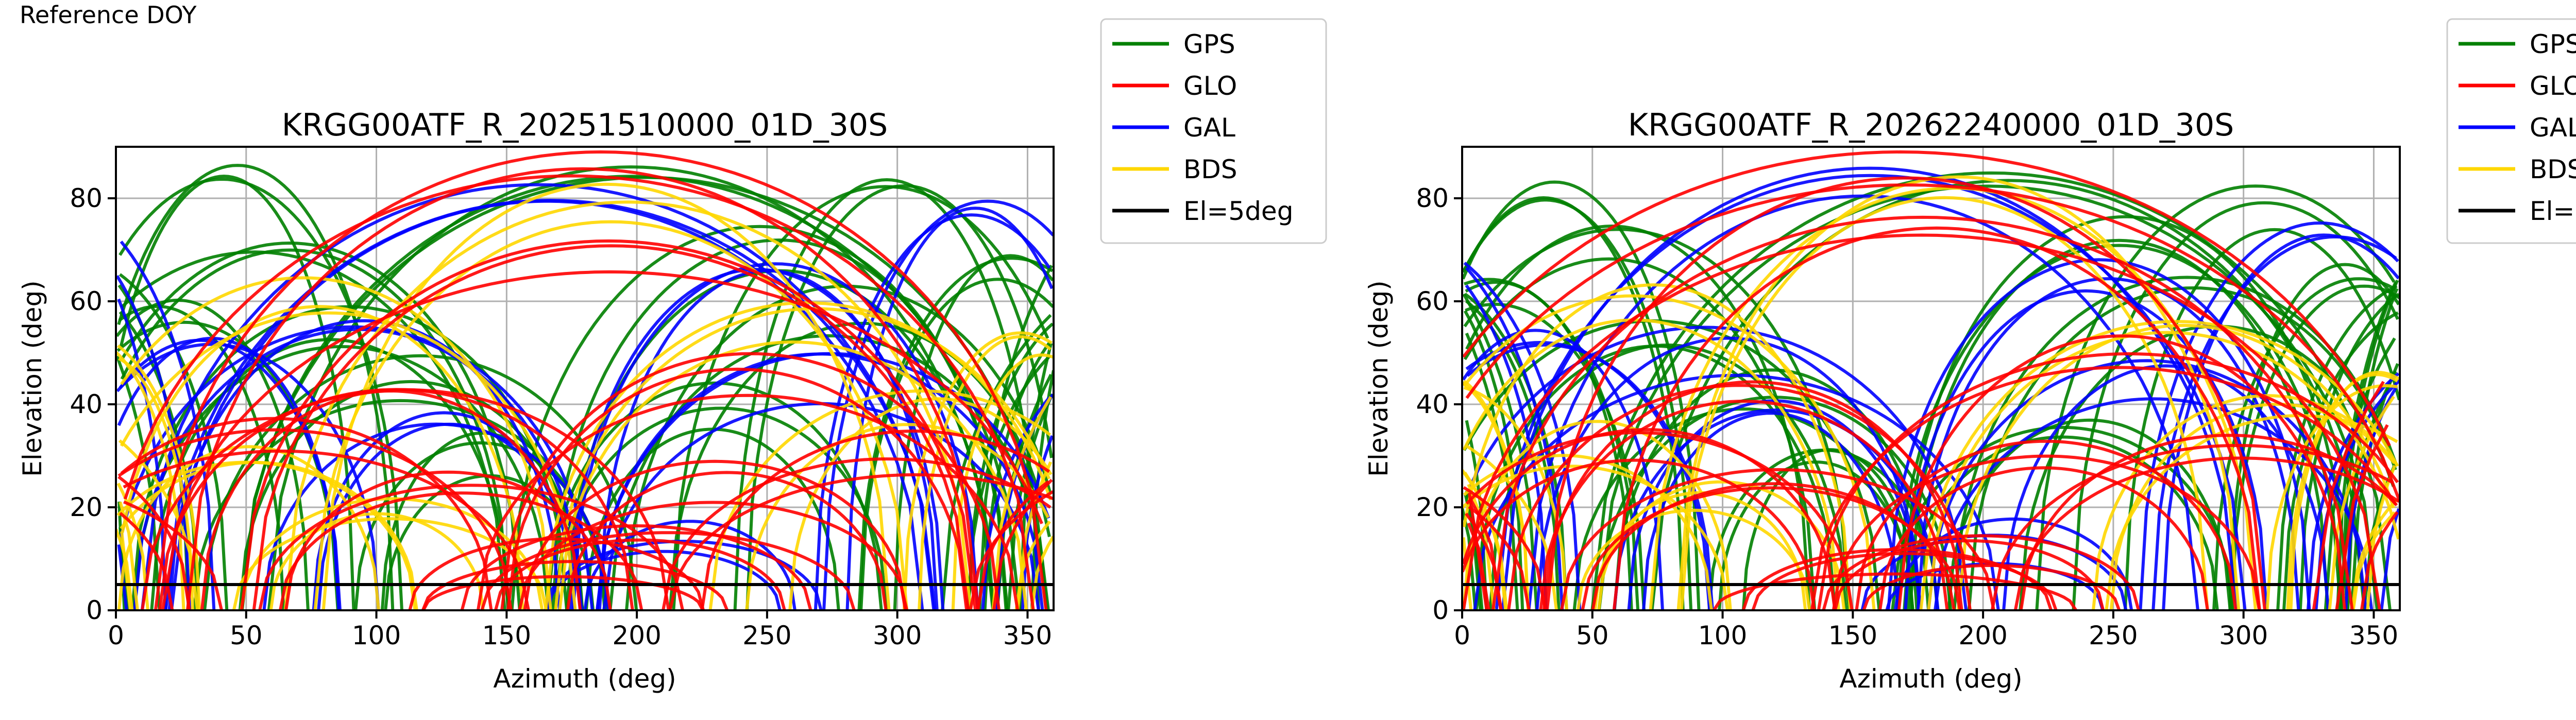  What do you see at coordinates (897, 635) in the screenshot?
I see `x-tick-label: 300` at bounding box center [897, 635].